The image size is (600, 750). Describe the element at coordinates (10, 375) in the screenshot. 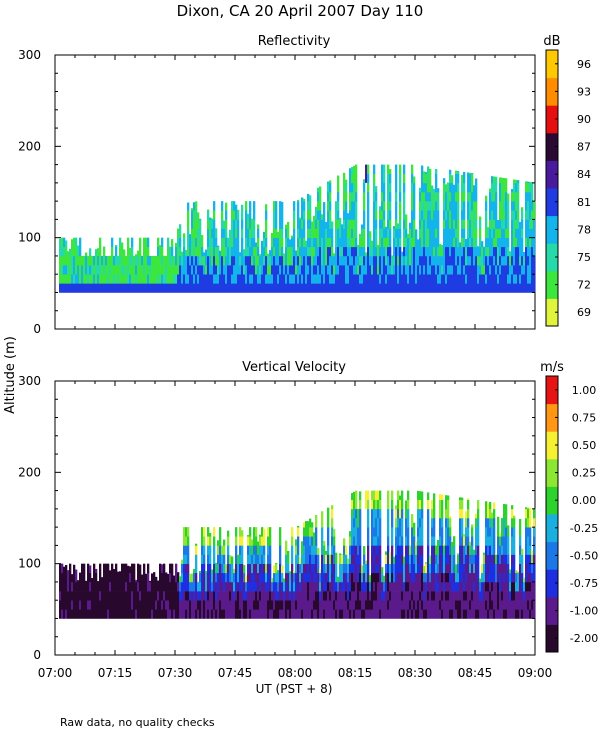

I see `y-axis-label: Altitude (m)` at that location.